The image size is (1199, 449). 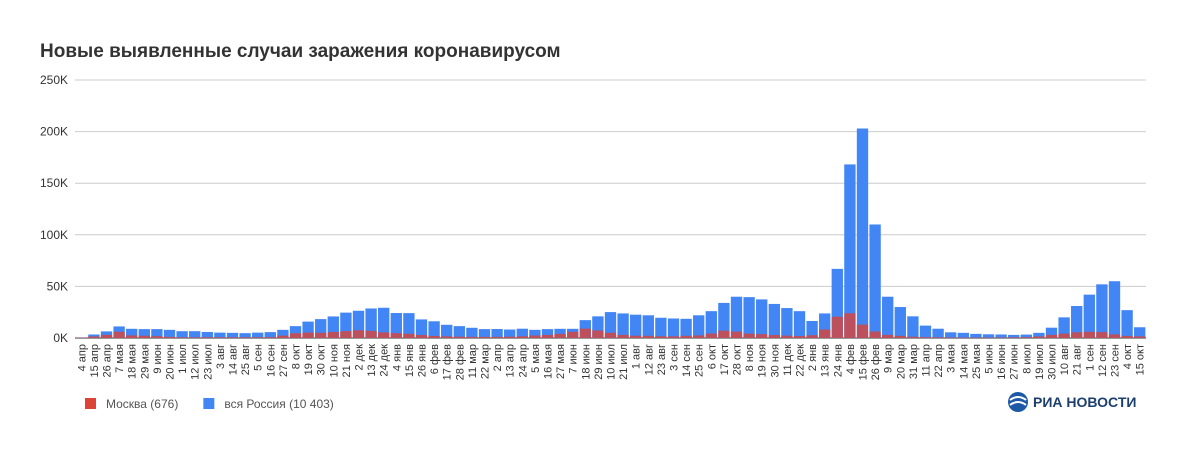 What do you see at coordinates (82, 357) in the screenshot?
I see `x-tick-label: 4 апр` at bounding box center [82, 357].